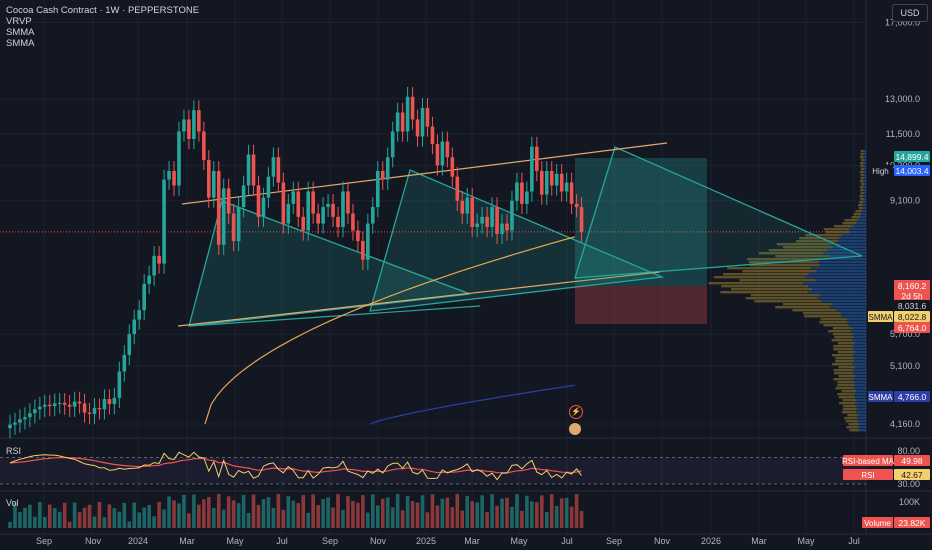 This screenshot has height=550, width=932. What do you see at coordinates (103, 10) in the screenshot?
I see `symbol-title: Cocoa Cash Contract · 1W · PEPPERSTONE` at bounding box center [103, 10].